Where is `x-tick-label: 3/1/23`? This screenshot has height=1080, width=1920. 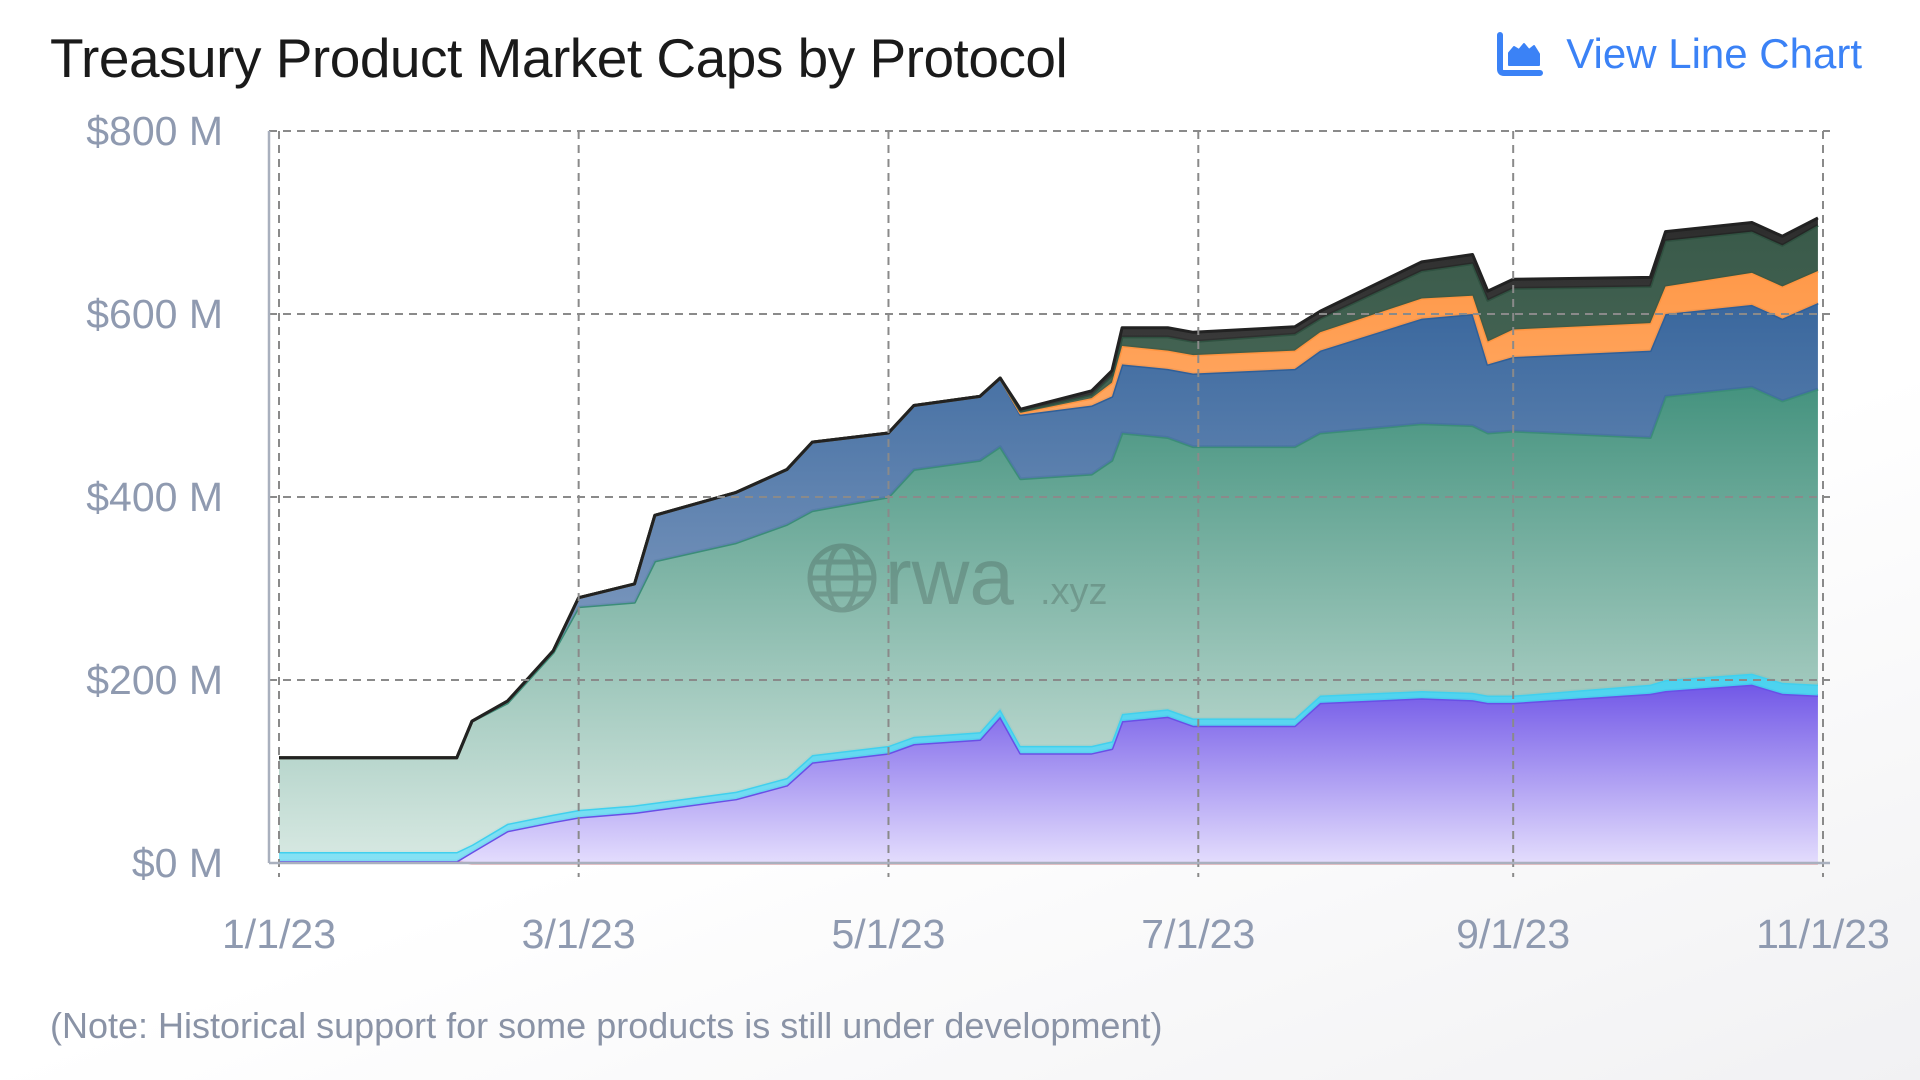
x-tick-label: 3/1/23 is located at coordinates (579, 934).